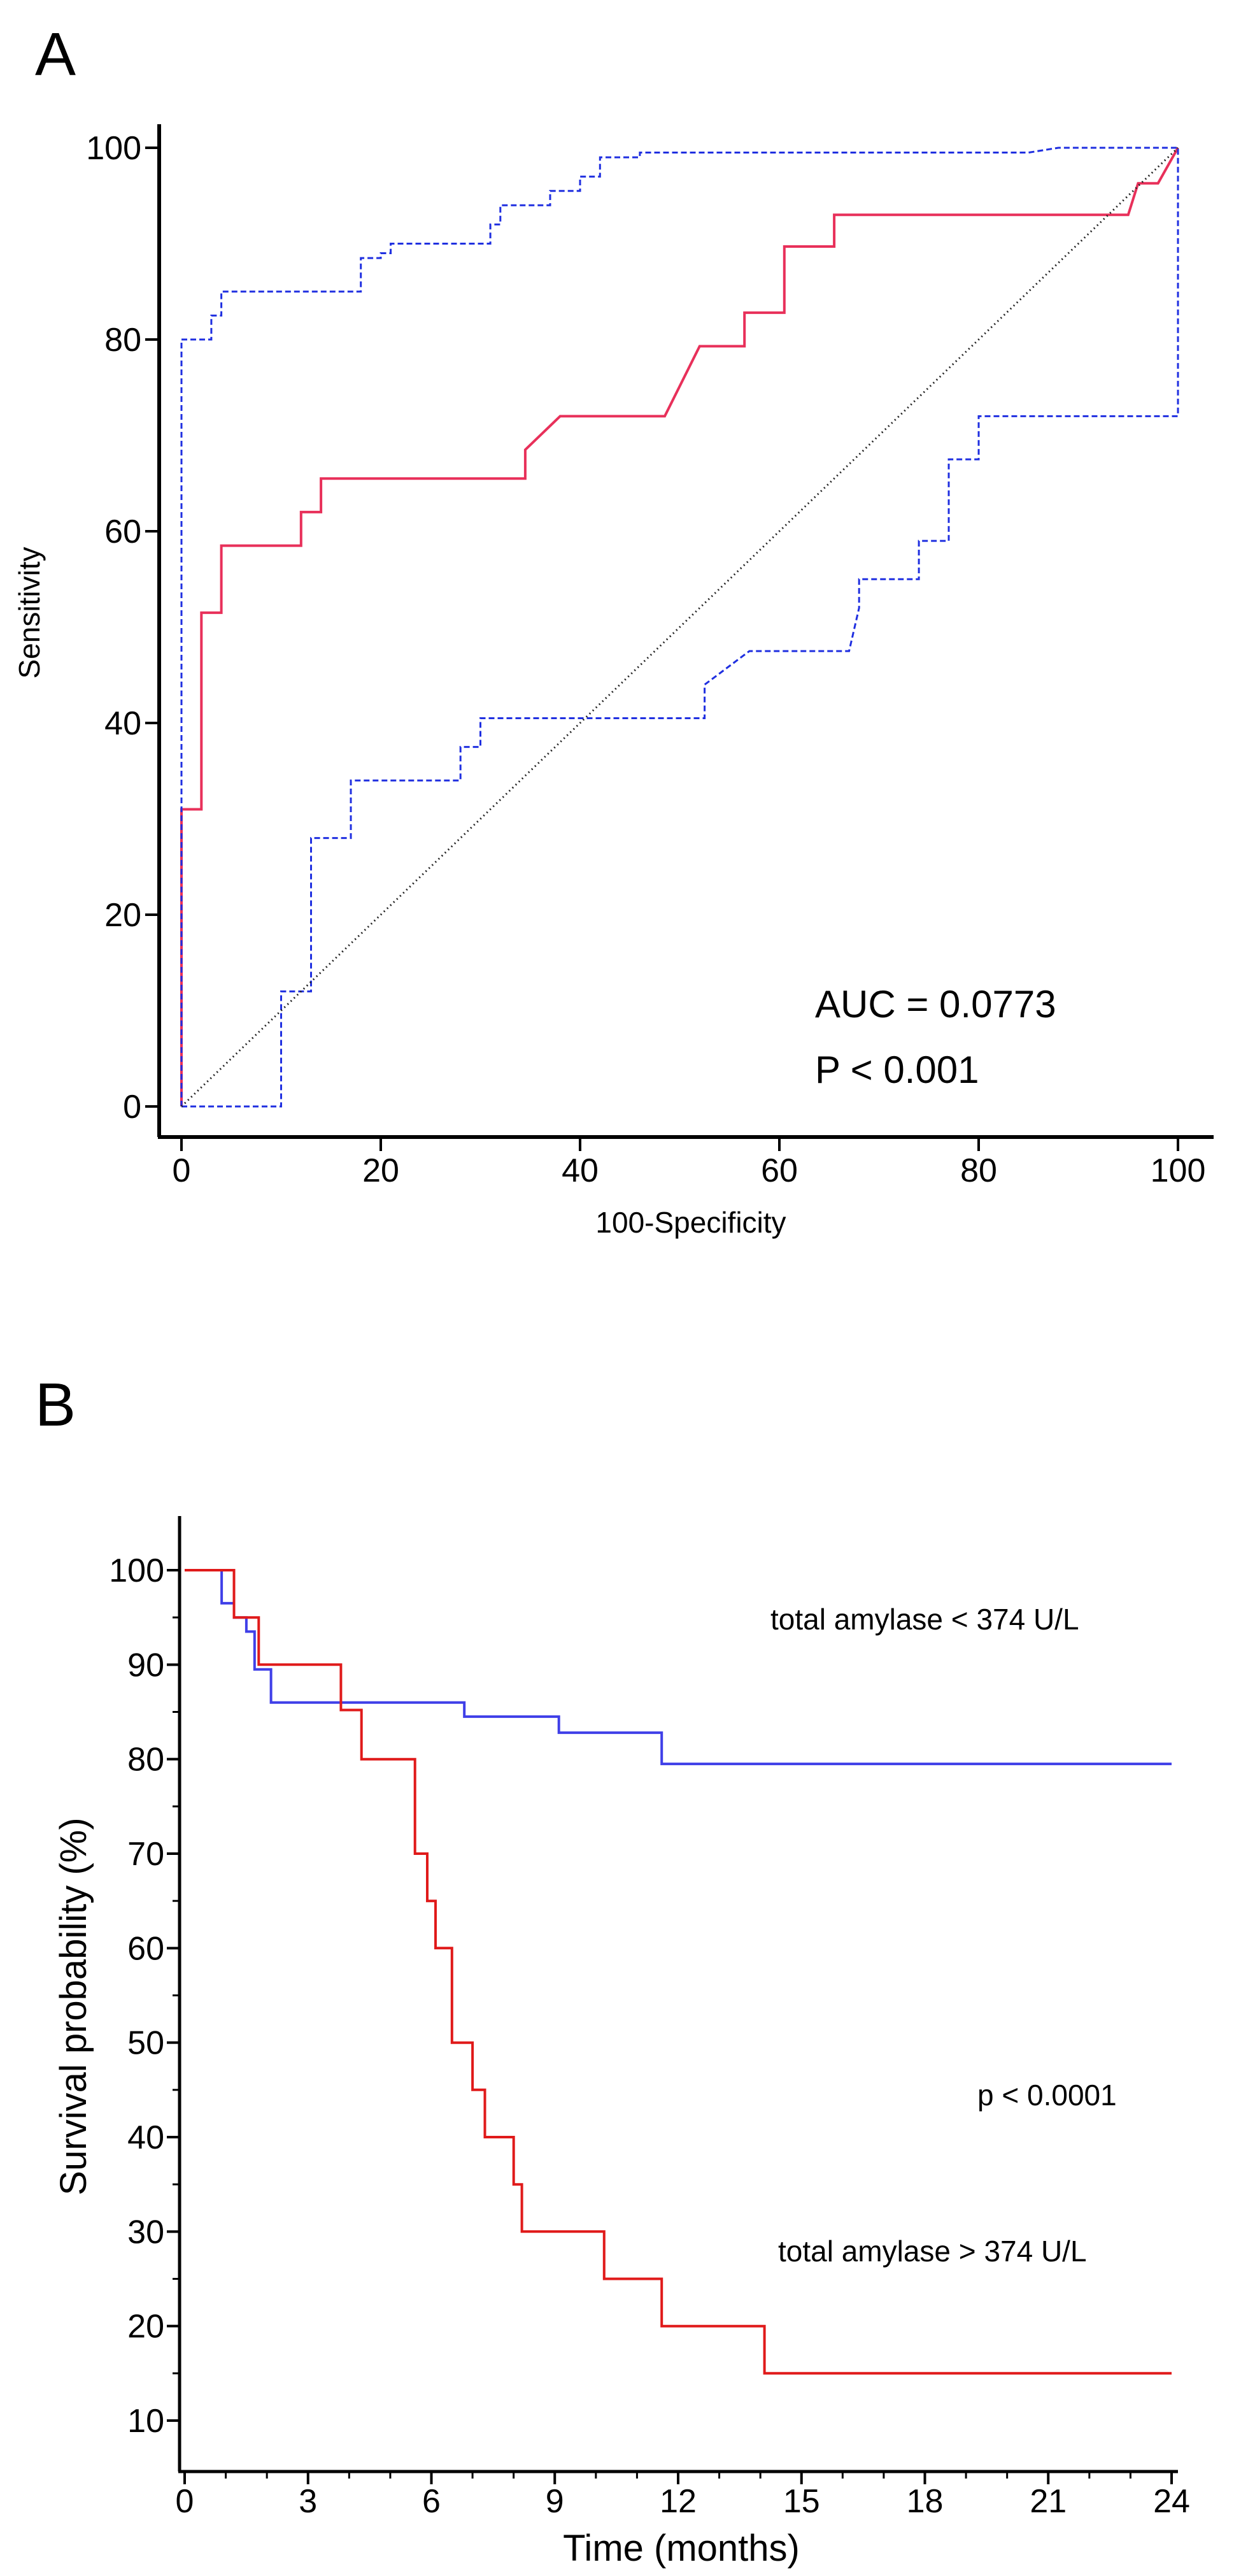  I want to click on x-tick-label: 9, so click(555, 2501).